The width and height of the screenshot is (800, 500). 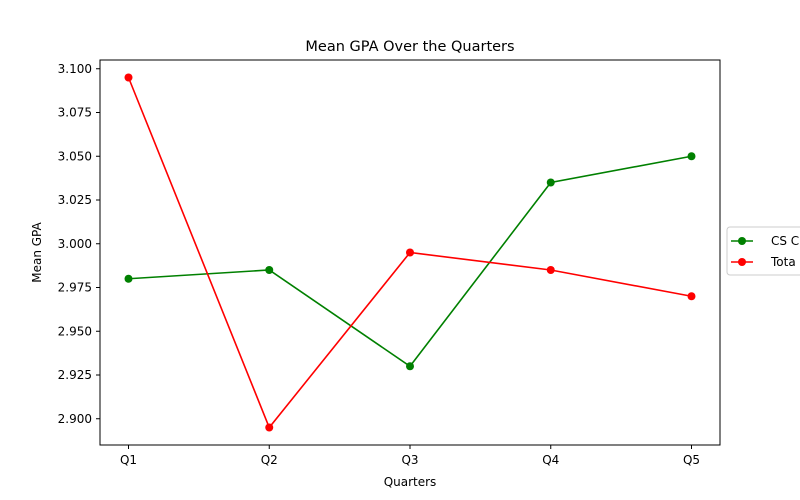 I want to click on y-tick-label: 3.025, so click(x=75, y=200).